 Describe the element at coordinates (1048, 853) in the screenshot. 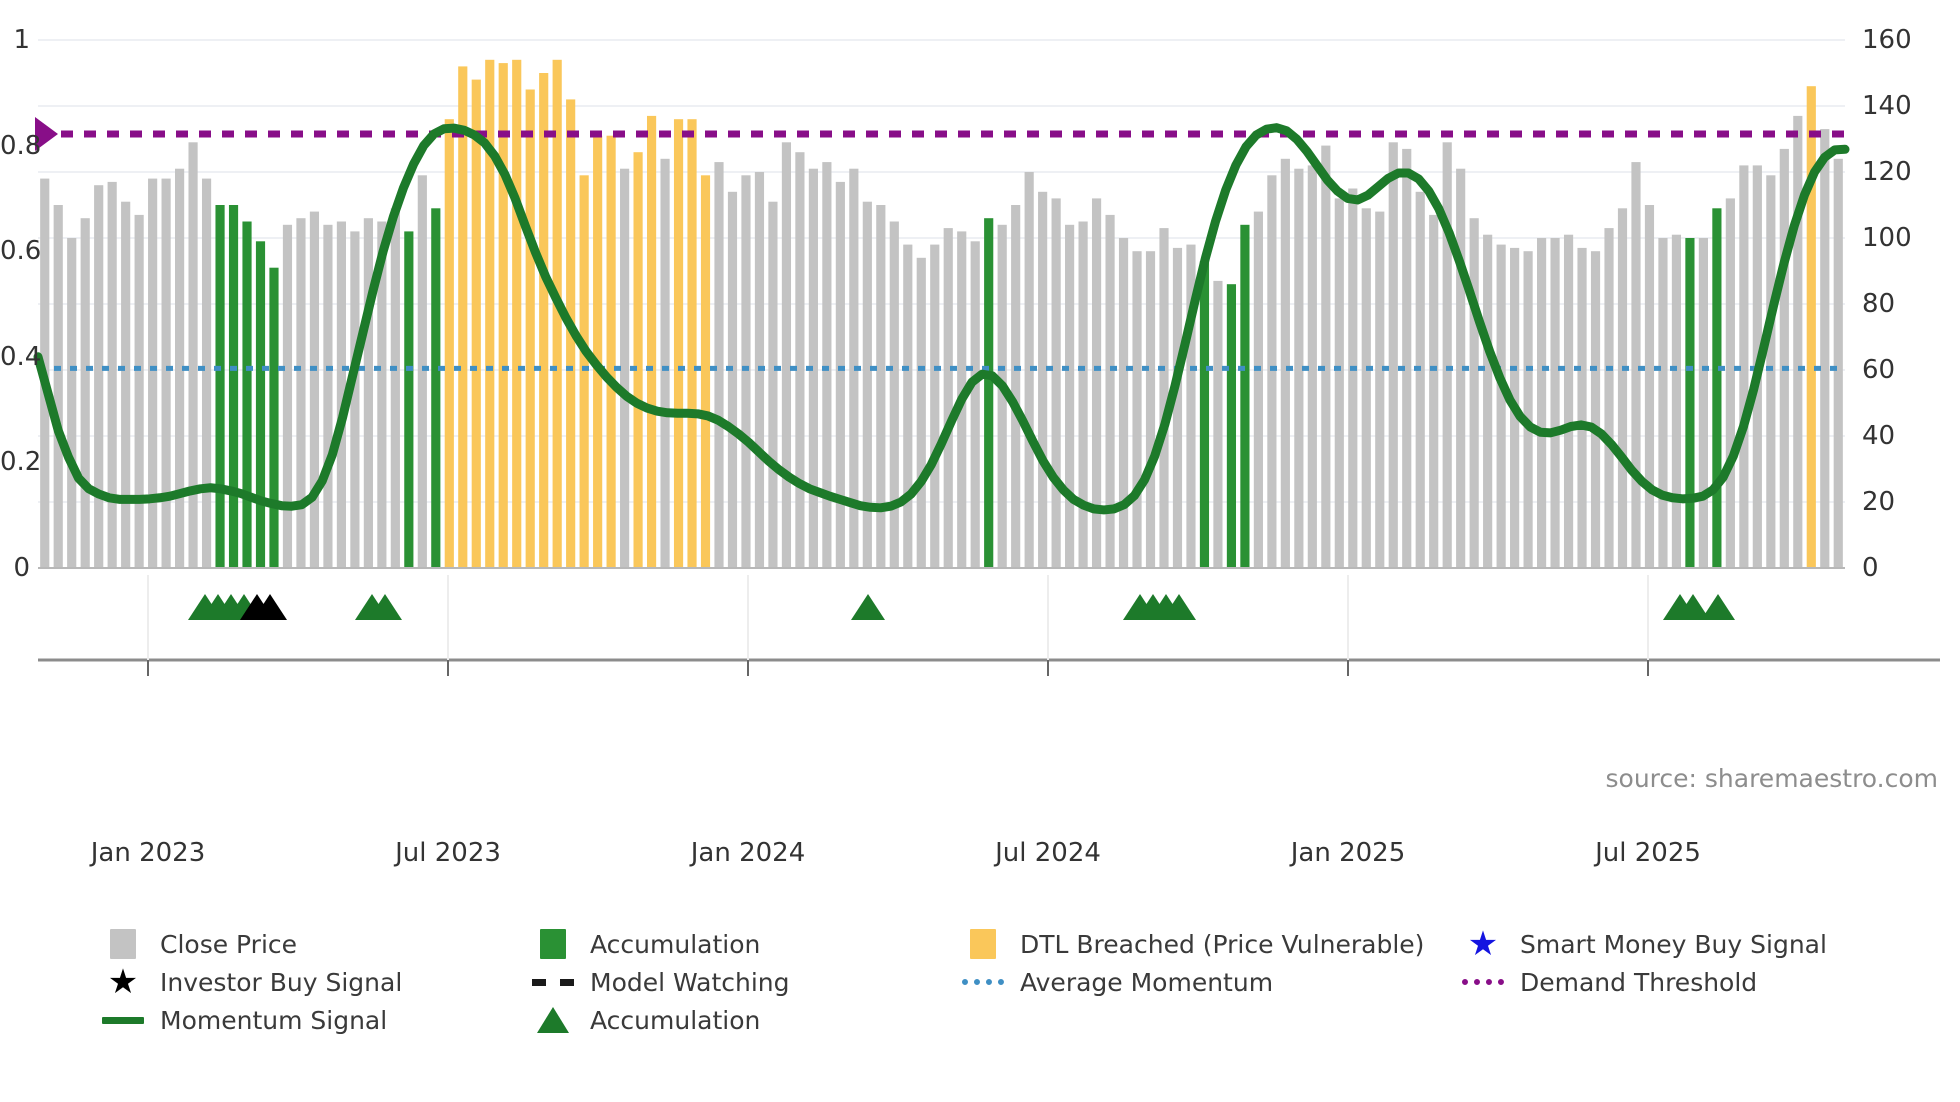

I see `x-axis-tick: Jul 2024` at that location.